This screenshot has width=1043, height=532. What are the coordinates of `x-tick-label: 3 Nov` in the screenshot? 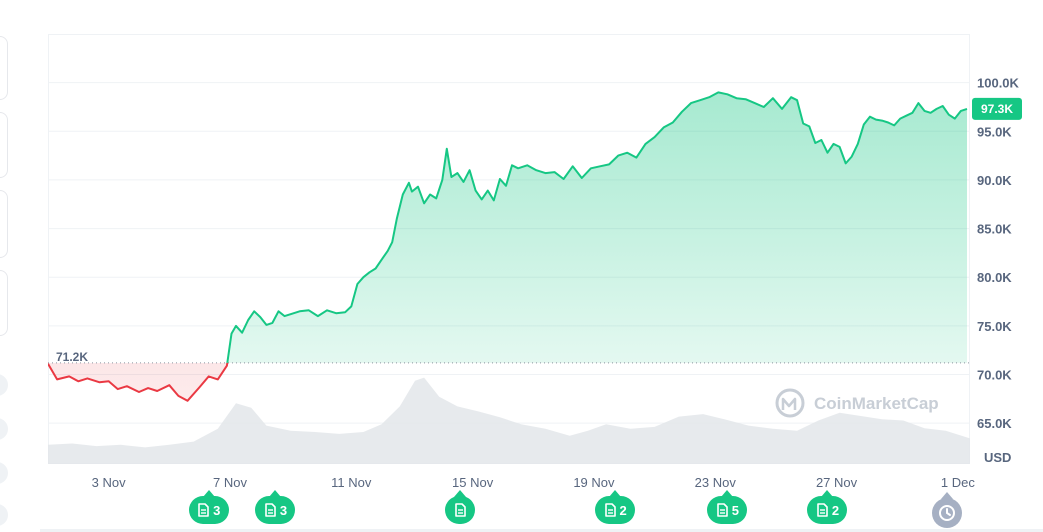 It's located at (109, 482).